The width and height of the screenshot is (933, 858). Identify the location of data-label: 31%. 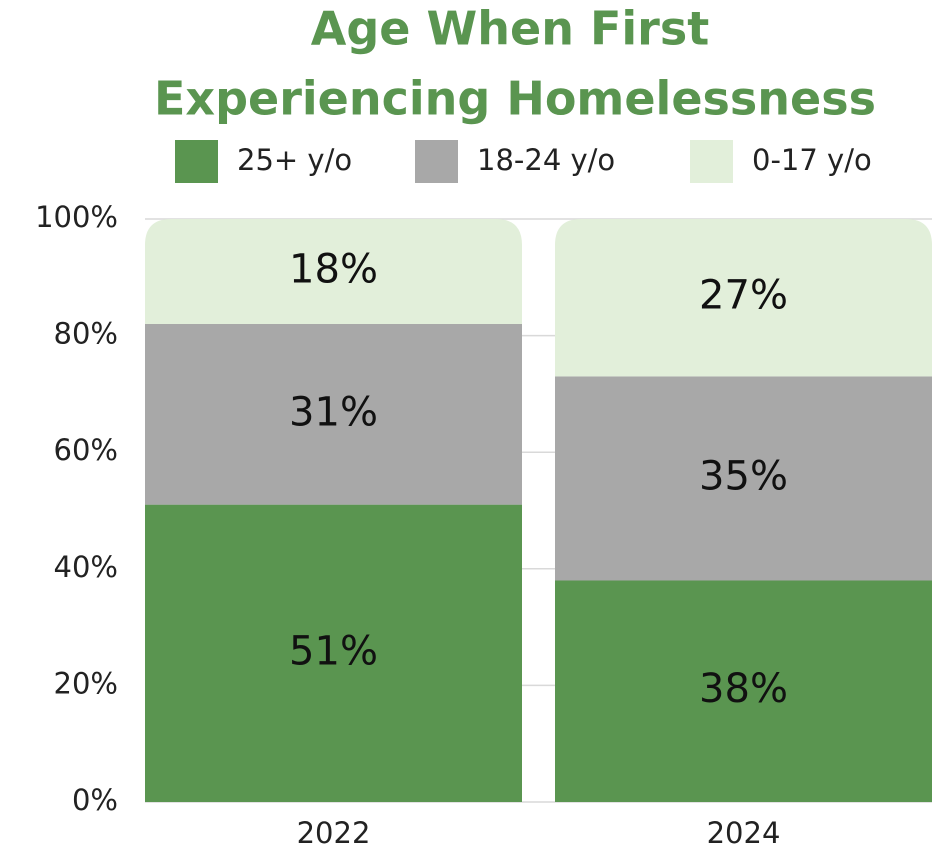
(333, 412).